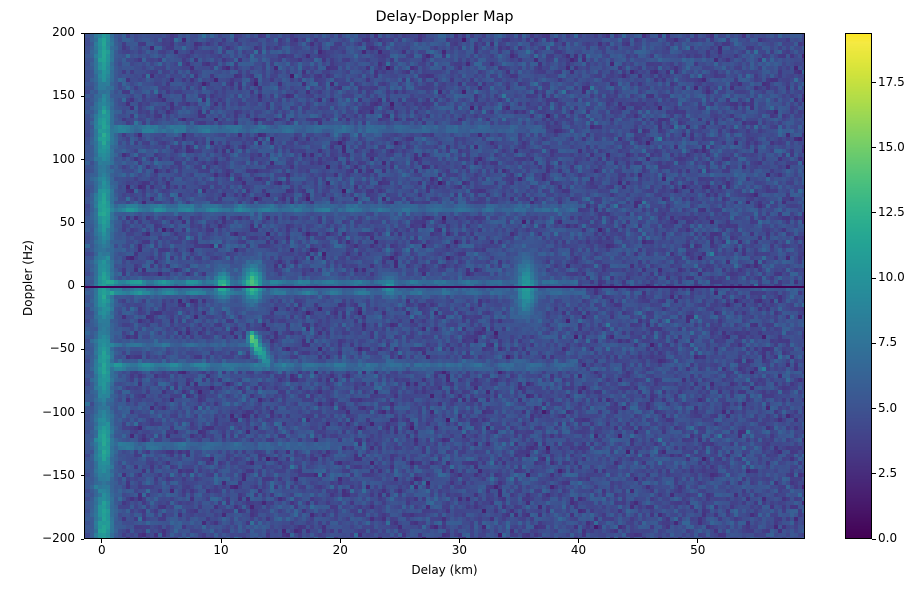 Image resolution: width=920 pixels, height=590 pixels. I want to click on x-axis-label: Delay (km), so click(444, 570).